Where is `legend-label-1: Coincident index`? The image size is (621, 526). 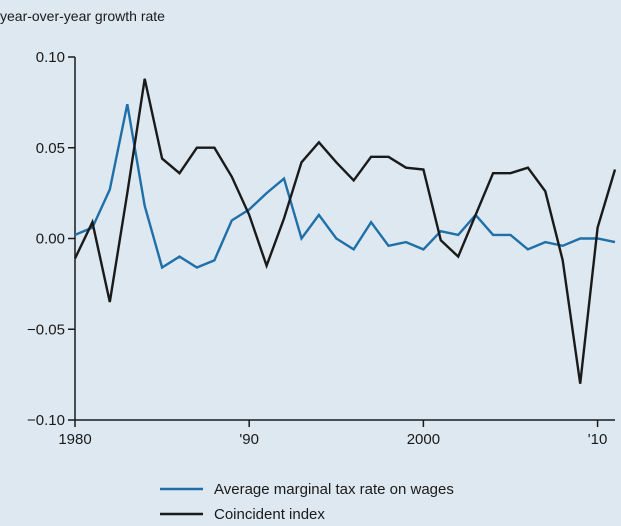
legend-label-1: Coincident index is located at coordinates (269, 514).